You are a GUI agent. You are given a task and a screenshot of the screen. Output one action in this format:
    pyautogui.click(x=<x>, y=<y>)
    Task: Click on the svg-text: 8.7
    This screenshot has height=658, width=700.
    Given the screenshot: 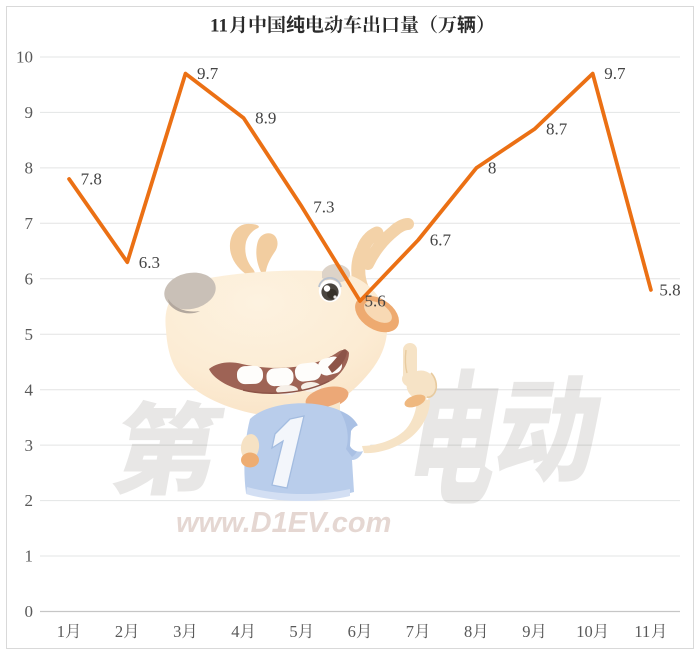 What is the action you would take?
    pyautogui.click(x=557, y=129)
    